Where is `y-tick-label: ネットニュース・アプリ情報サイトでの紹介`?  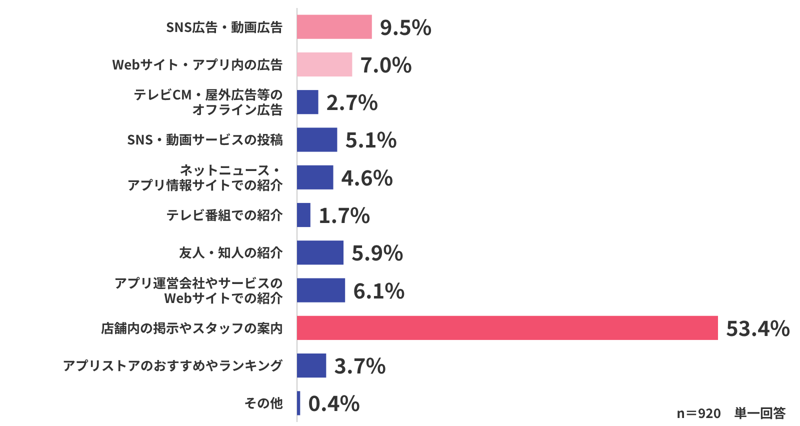 y-tick-label: ネットニュース・アプリ情報サイトでの紹介 is located at coordinates (204, 177).